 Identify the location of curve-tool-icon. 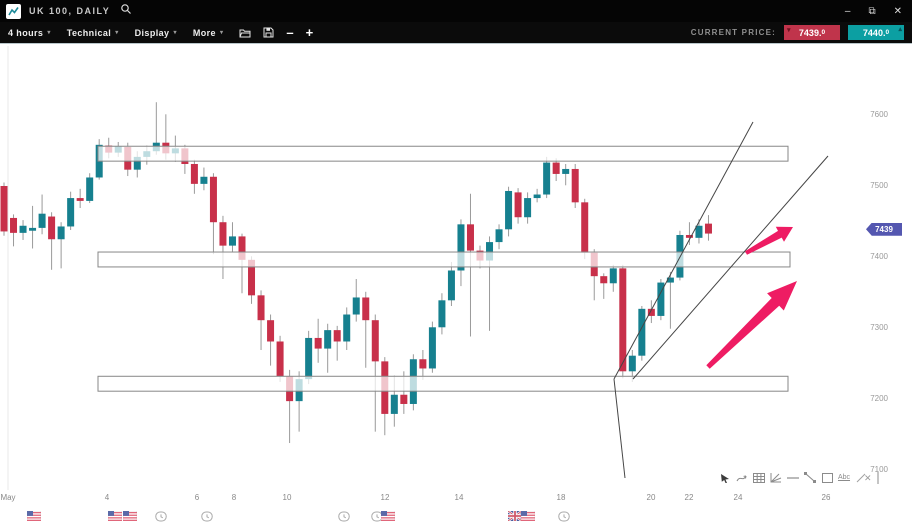
(742, 477).